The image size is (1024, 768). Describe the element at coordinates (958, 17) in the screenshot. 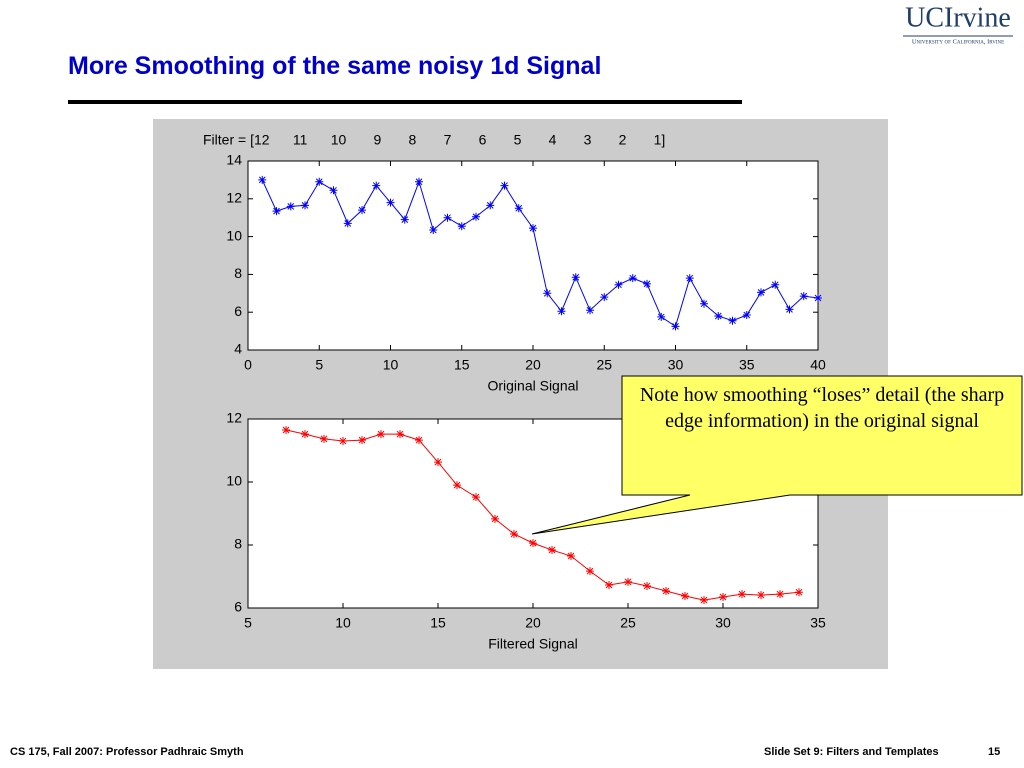

I see `logo: UCIrvine` at that location.